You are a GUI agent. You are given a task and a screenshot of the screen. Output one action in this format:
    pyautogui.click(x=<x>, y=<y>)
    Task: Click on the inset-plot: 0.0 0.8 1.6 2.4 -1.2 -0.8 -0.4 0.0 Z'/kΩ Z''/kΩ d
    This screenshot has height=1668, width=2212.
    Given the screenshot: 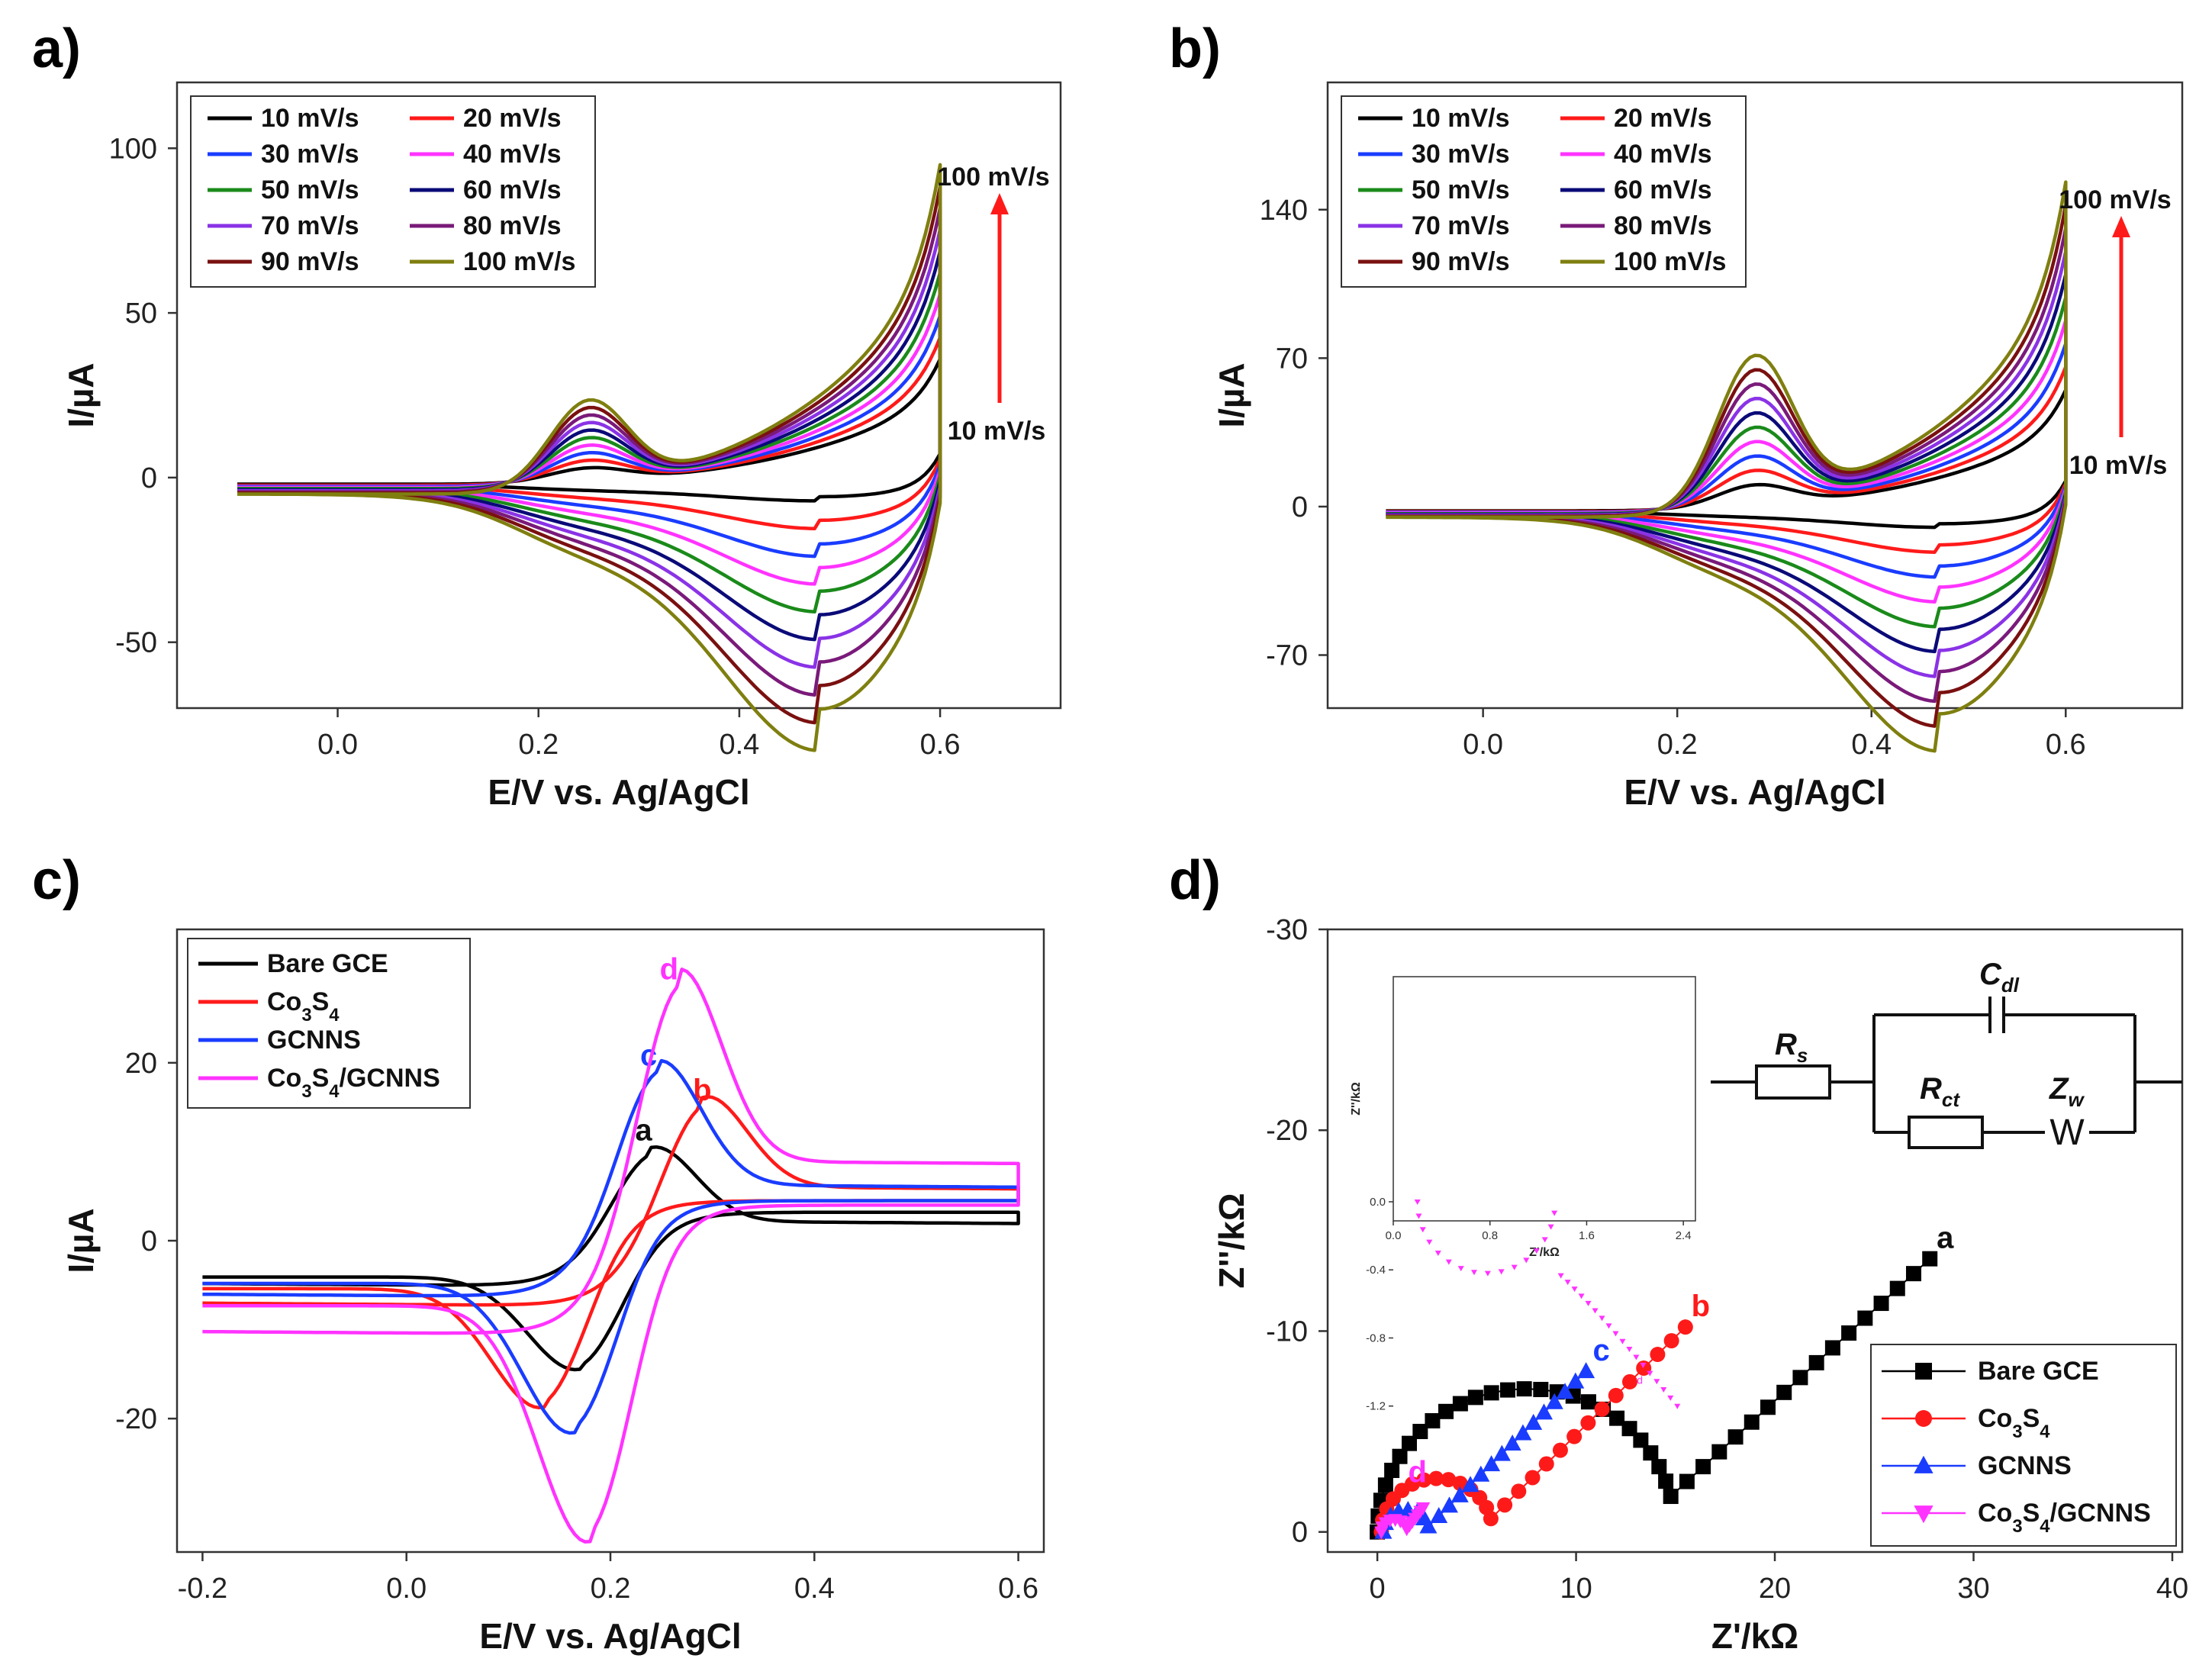 What is the action you would take?
    pyautogui.click(x=1523, y=1194)
    